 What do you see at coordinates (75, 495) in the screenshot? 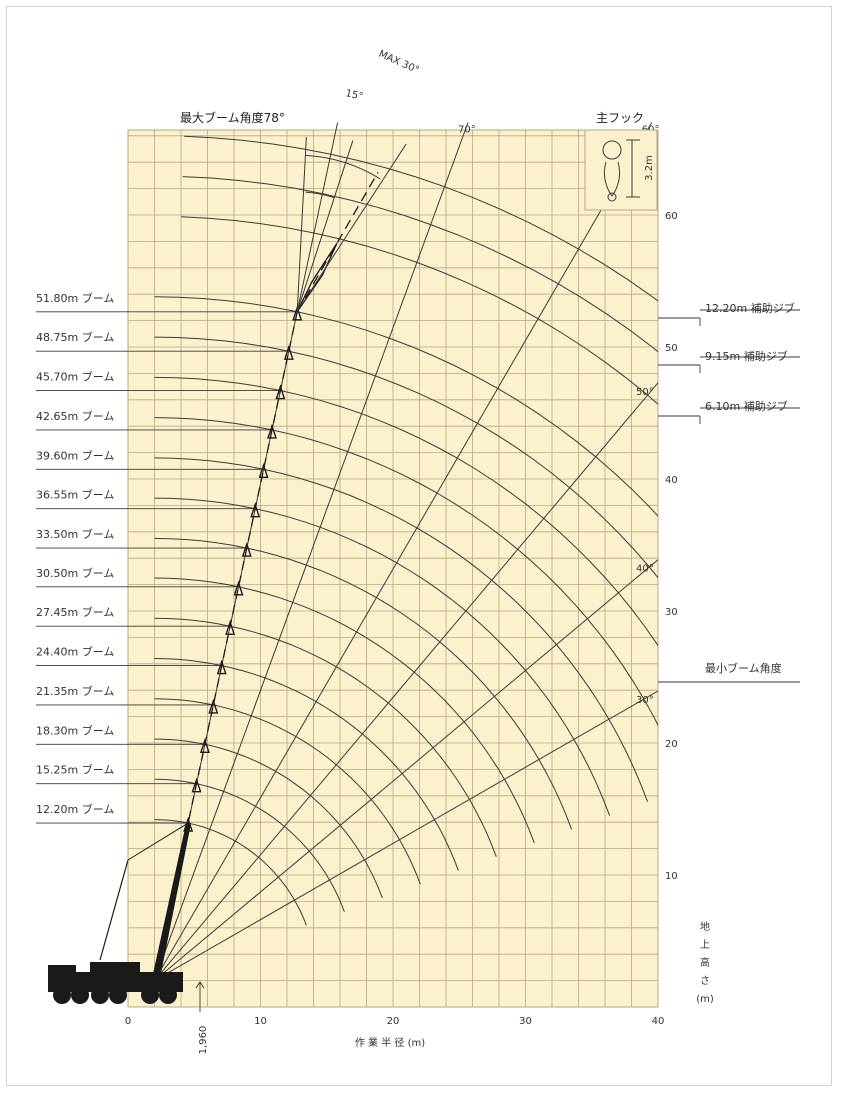
I see `boom-length-label-9: 36.55m ブーム` at bounding box center [75, 495].